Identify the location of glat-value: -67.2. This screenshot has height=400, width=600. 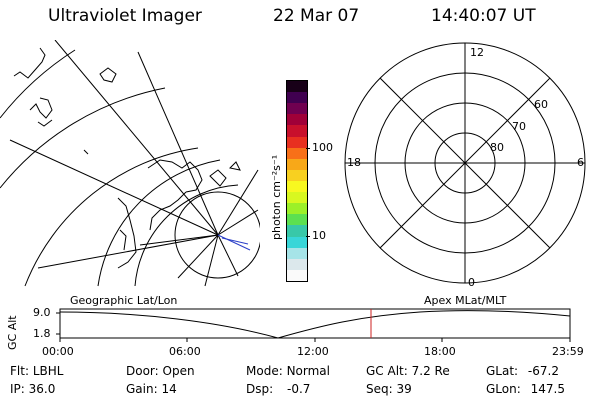
(543, 371).